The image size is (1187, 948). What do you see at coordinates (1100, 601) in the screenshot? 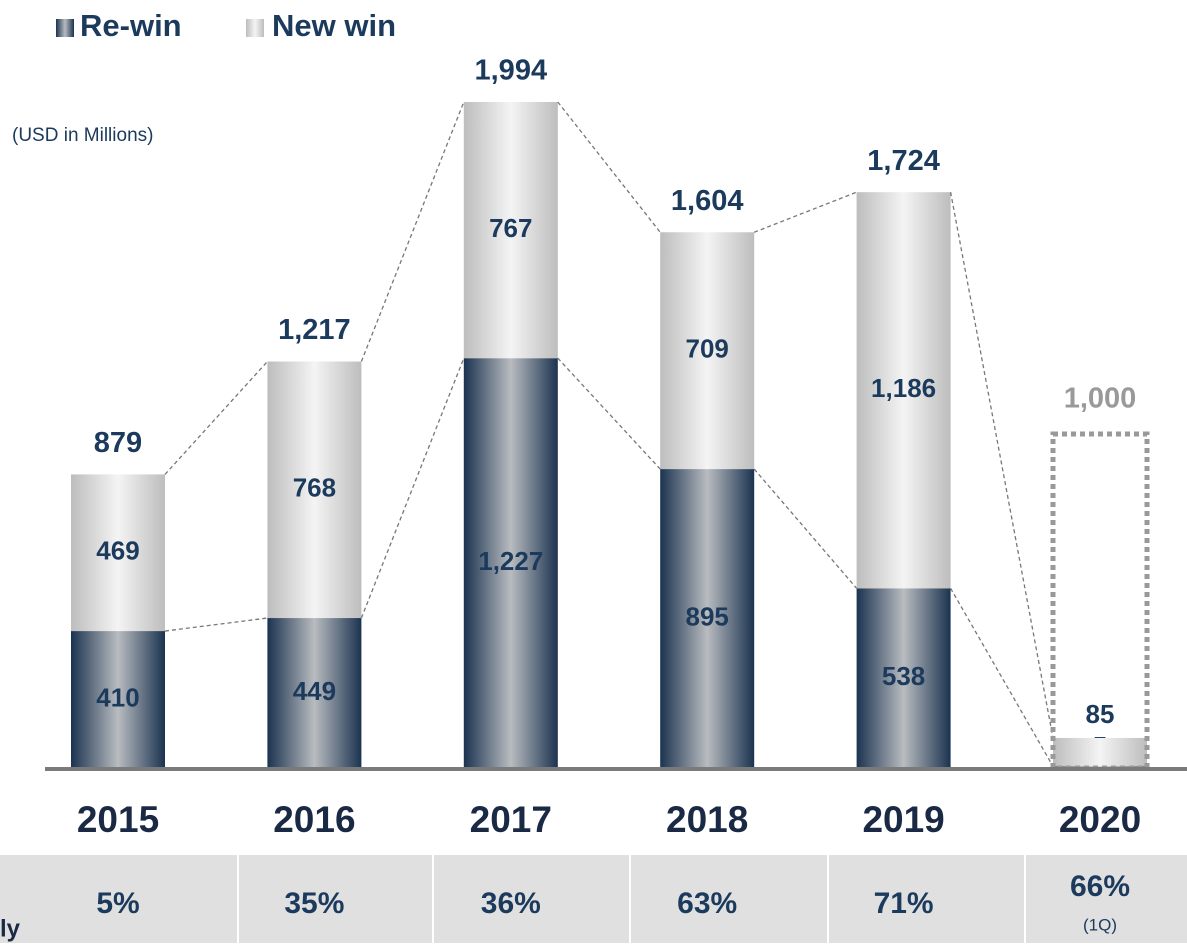
I see `target-box` at bounding box center [1100, 601].